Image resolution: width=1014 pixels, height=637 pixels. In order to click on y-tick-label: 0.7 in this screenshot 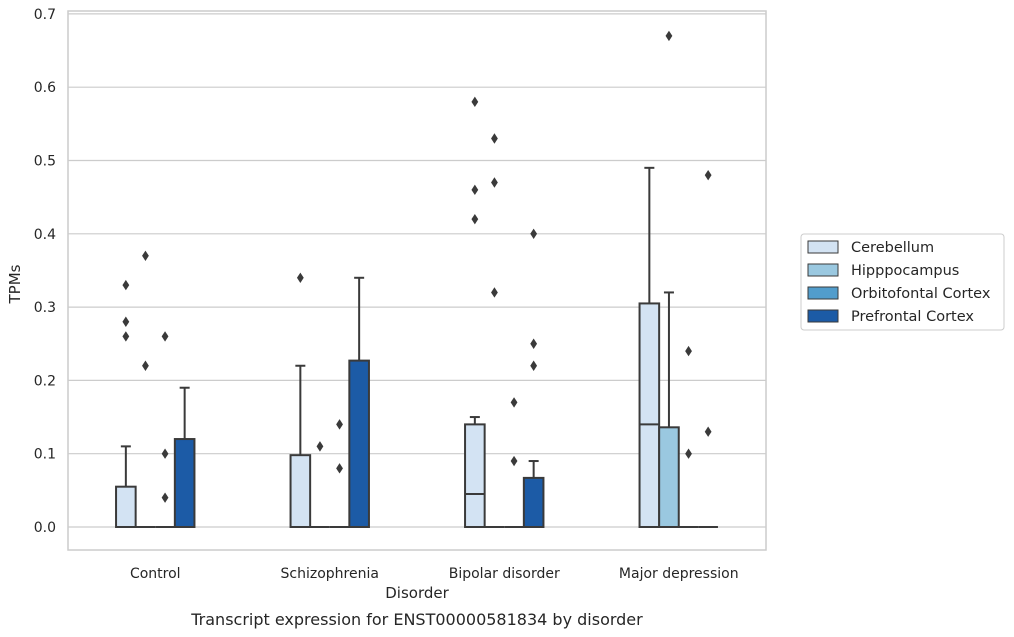, I will do `click(45, 15)`.